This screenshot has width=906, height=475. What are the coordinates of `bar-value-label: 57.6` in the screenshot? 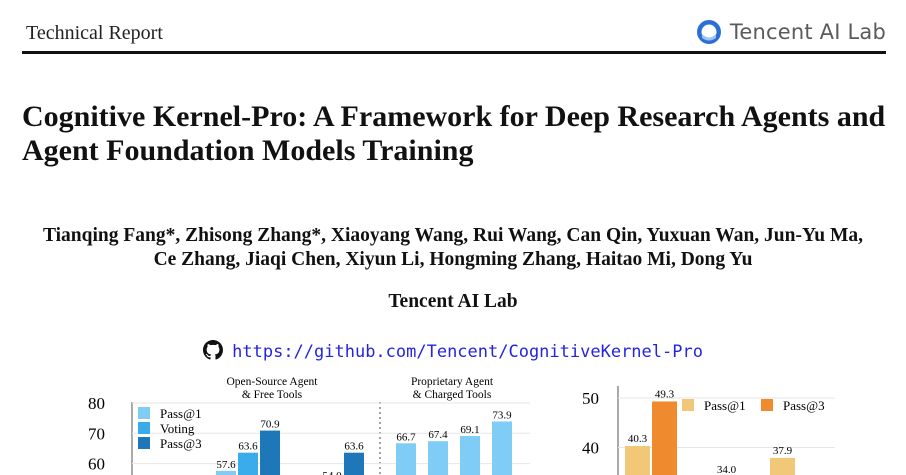 It's located at (226, 465).